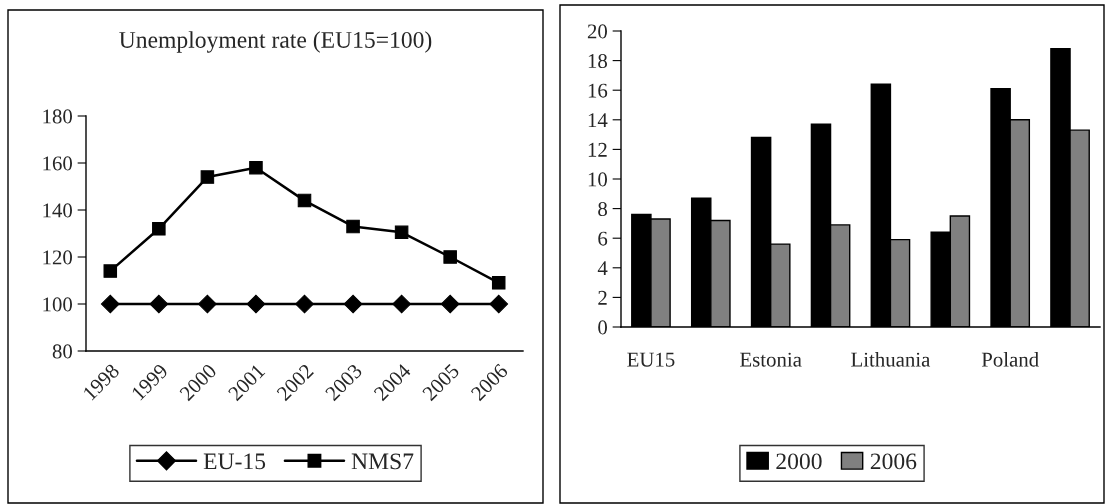  I want to click on legend-label: 2000, so click(799, 461).